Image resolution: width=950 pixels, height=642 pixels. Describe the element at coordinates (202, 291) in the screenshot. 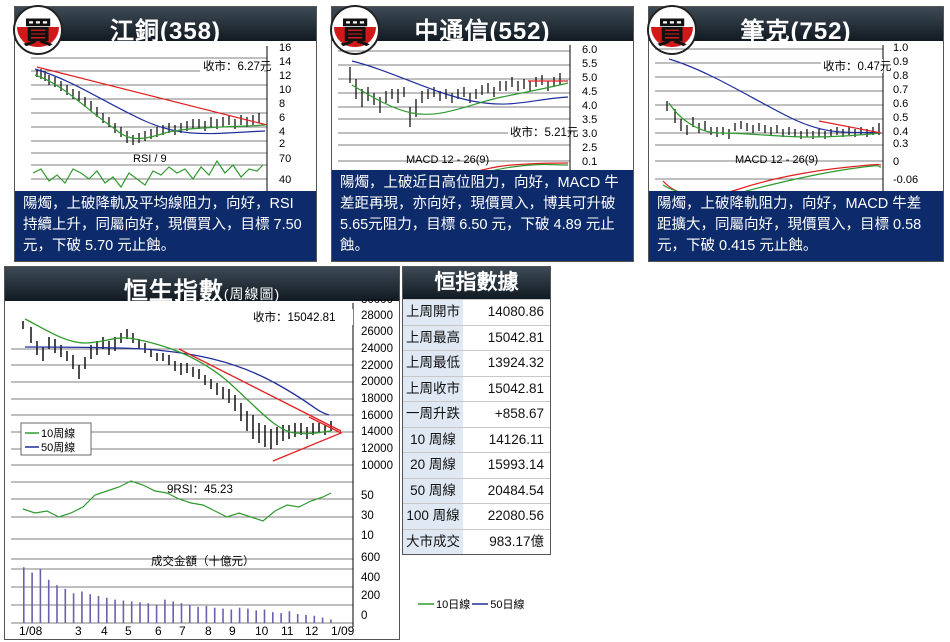

I see `panel-title: 恒生指數(周線圖)` at that location.